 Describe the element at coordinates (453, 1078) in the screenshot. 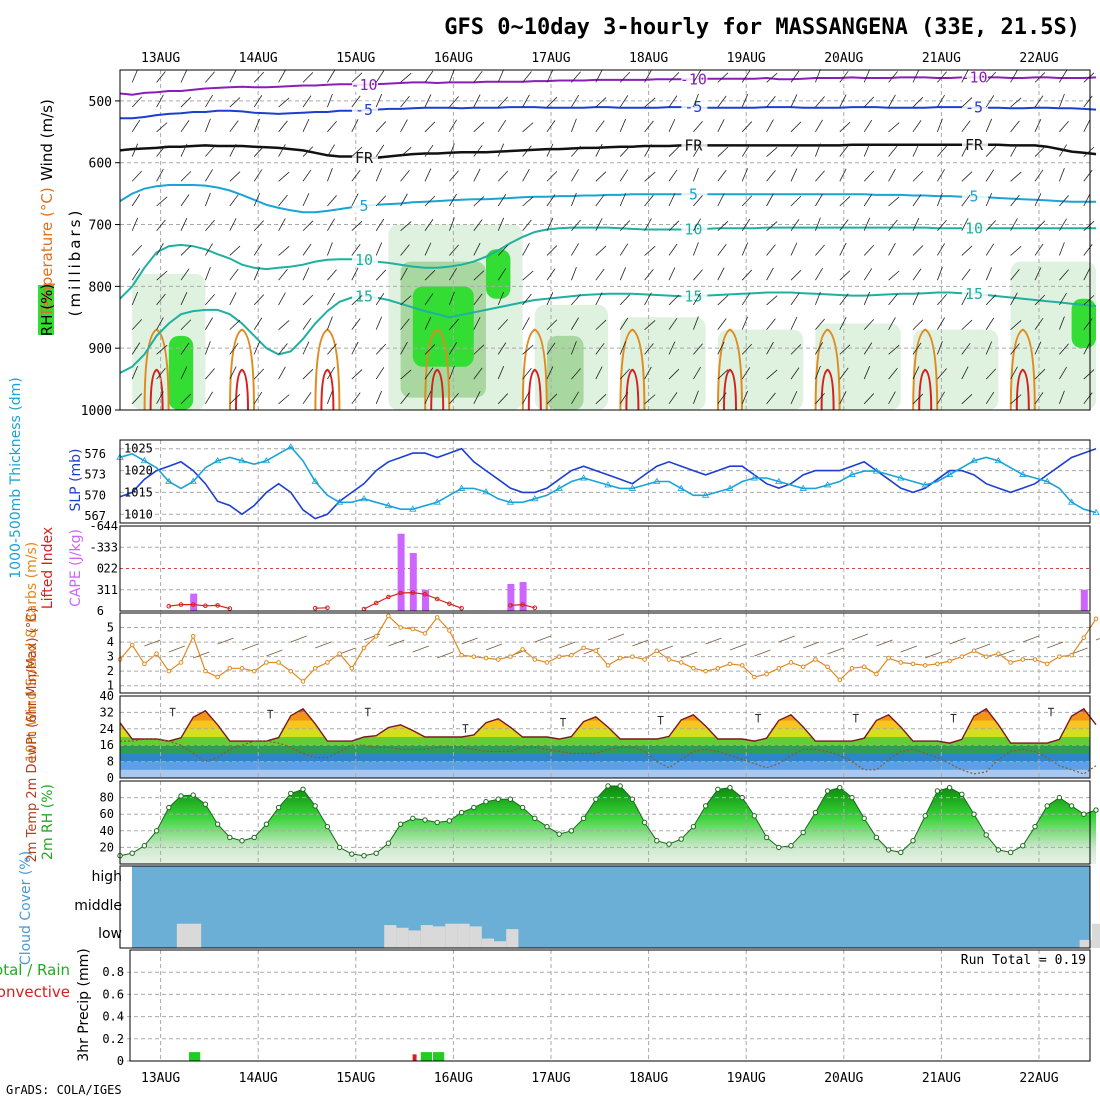

I see `bottom-date-label: 16AUG` at that location.